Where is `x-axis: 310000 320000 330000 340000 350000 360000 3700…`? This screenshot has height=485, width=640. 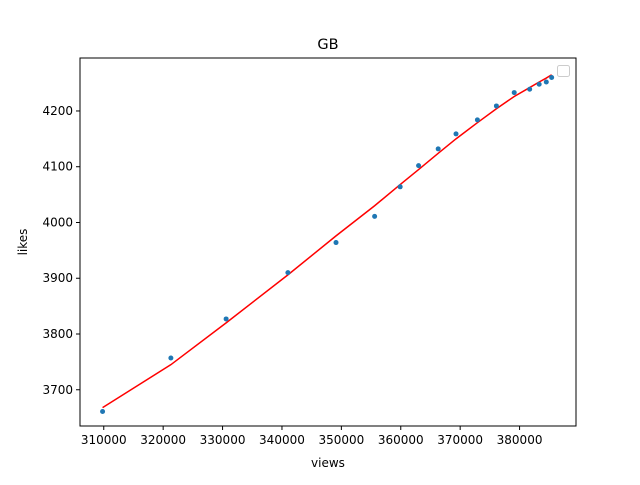 x-axis: 310000 320000 330000 340000 350000 360000 3700… is located at coordinates (312, 436).